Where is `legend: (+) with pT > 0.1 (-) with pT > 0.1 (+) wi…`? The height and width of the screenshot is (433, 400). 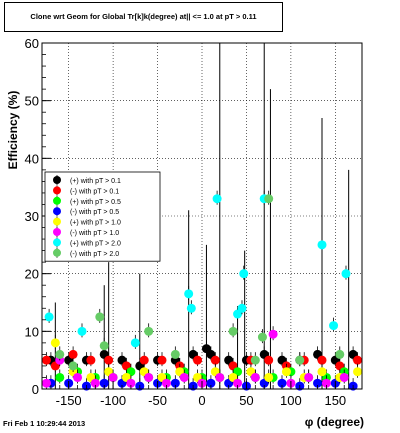 legend: (+) with pT > 0.1 (-) with pT > 0.1 (+) wi… is located at coordinates (102, 216).